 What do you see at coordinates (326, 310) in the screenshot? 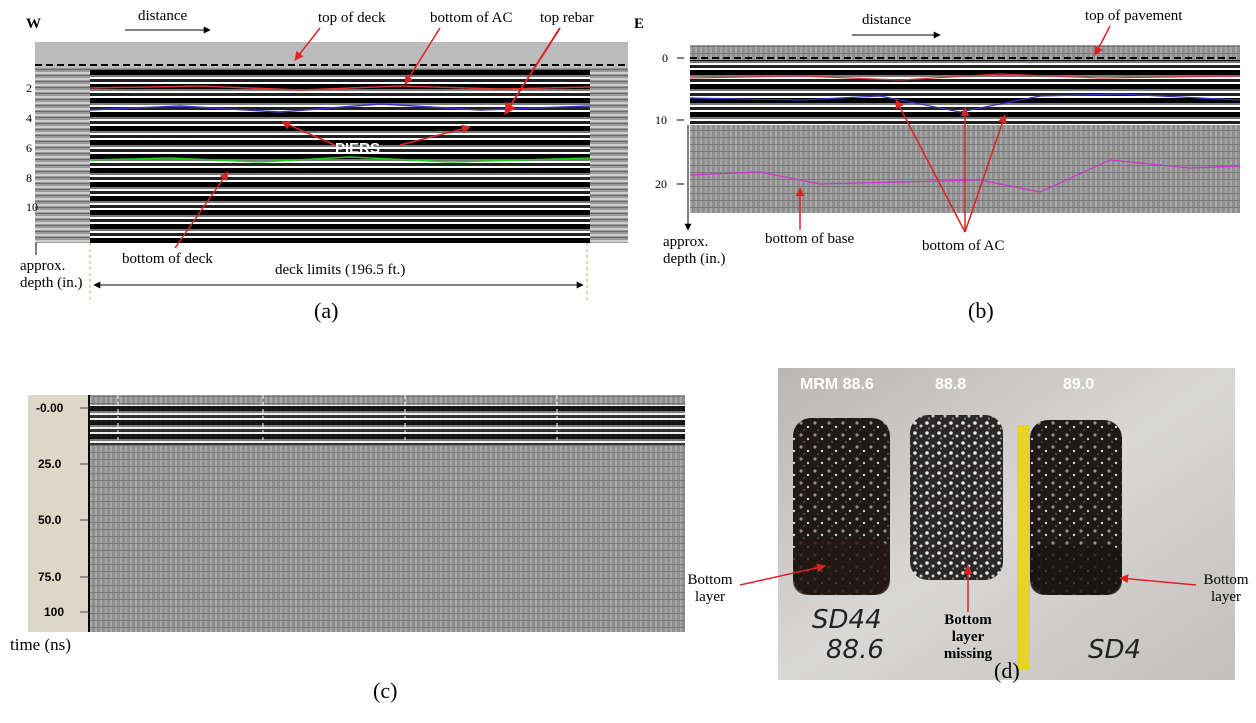
I see `caption: (a)` at bounding box center [326, 310].